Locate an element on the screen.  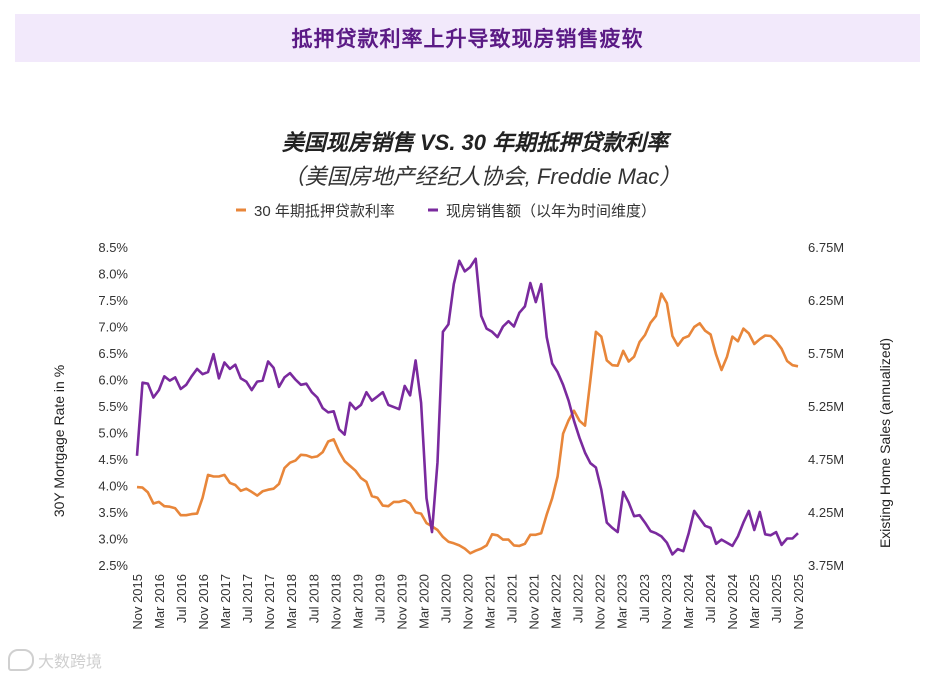
x-tick-label: Nov 2022 is located at coordinates (600, 602).